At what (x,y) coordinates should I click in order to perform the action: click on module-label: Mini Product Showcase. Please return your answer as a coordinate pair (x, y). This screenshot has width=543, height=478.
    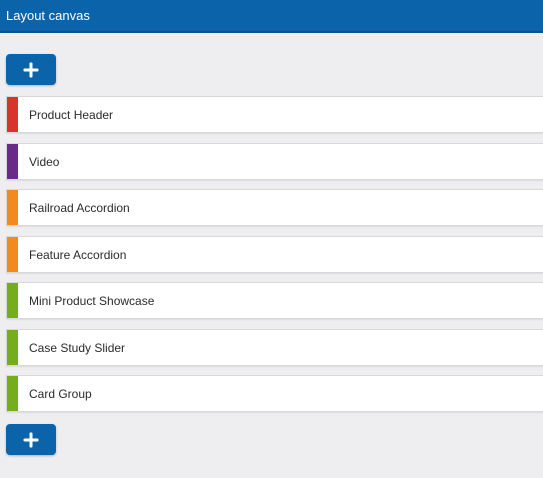
    Looking at the image, I should click on (92, 301).